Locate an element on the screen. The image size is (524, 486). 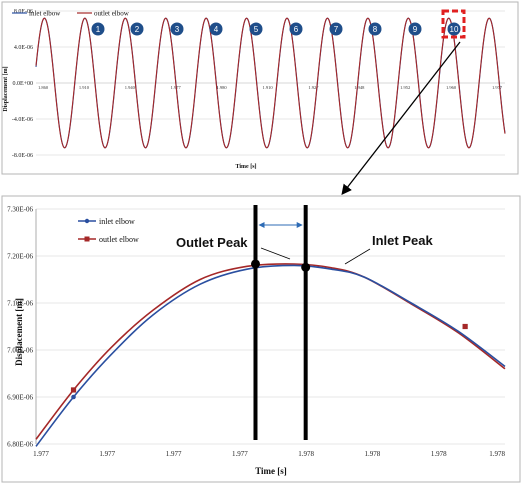
highlighted-cycle-box is located at coordinates (453, 24).